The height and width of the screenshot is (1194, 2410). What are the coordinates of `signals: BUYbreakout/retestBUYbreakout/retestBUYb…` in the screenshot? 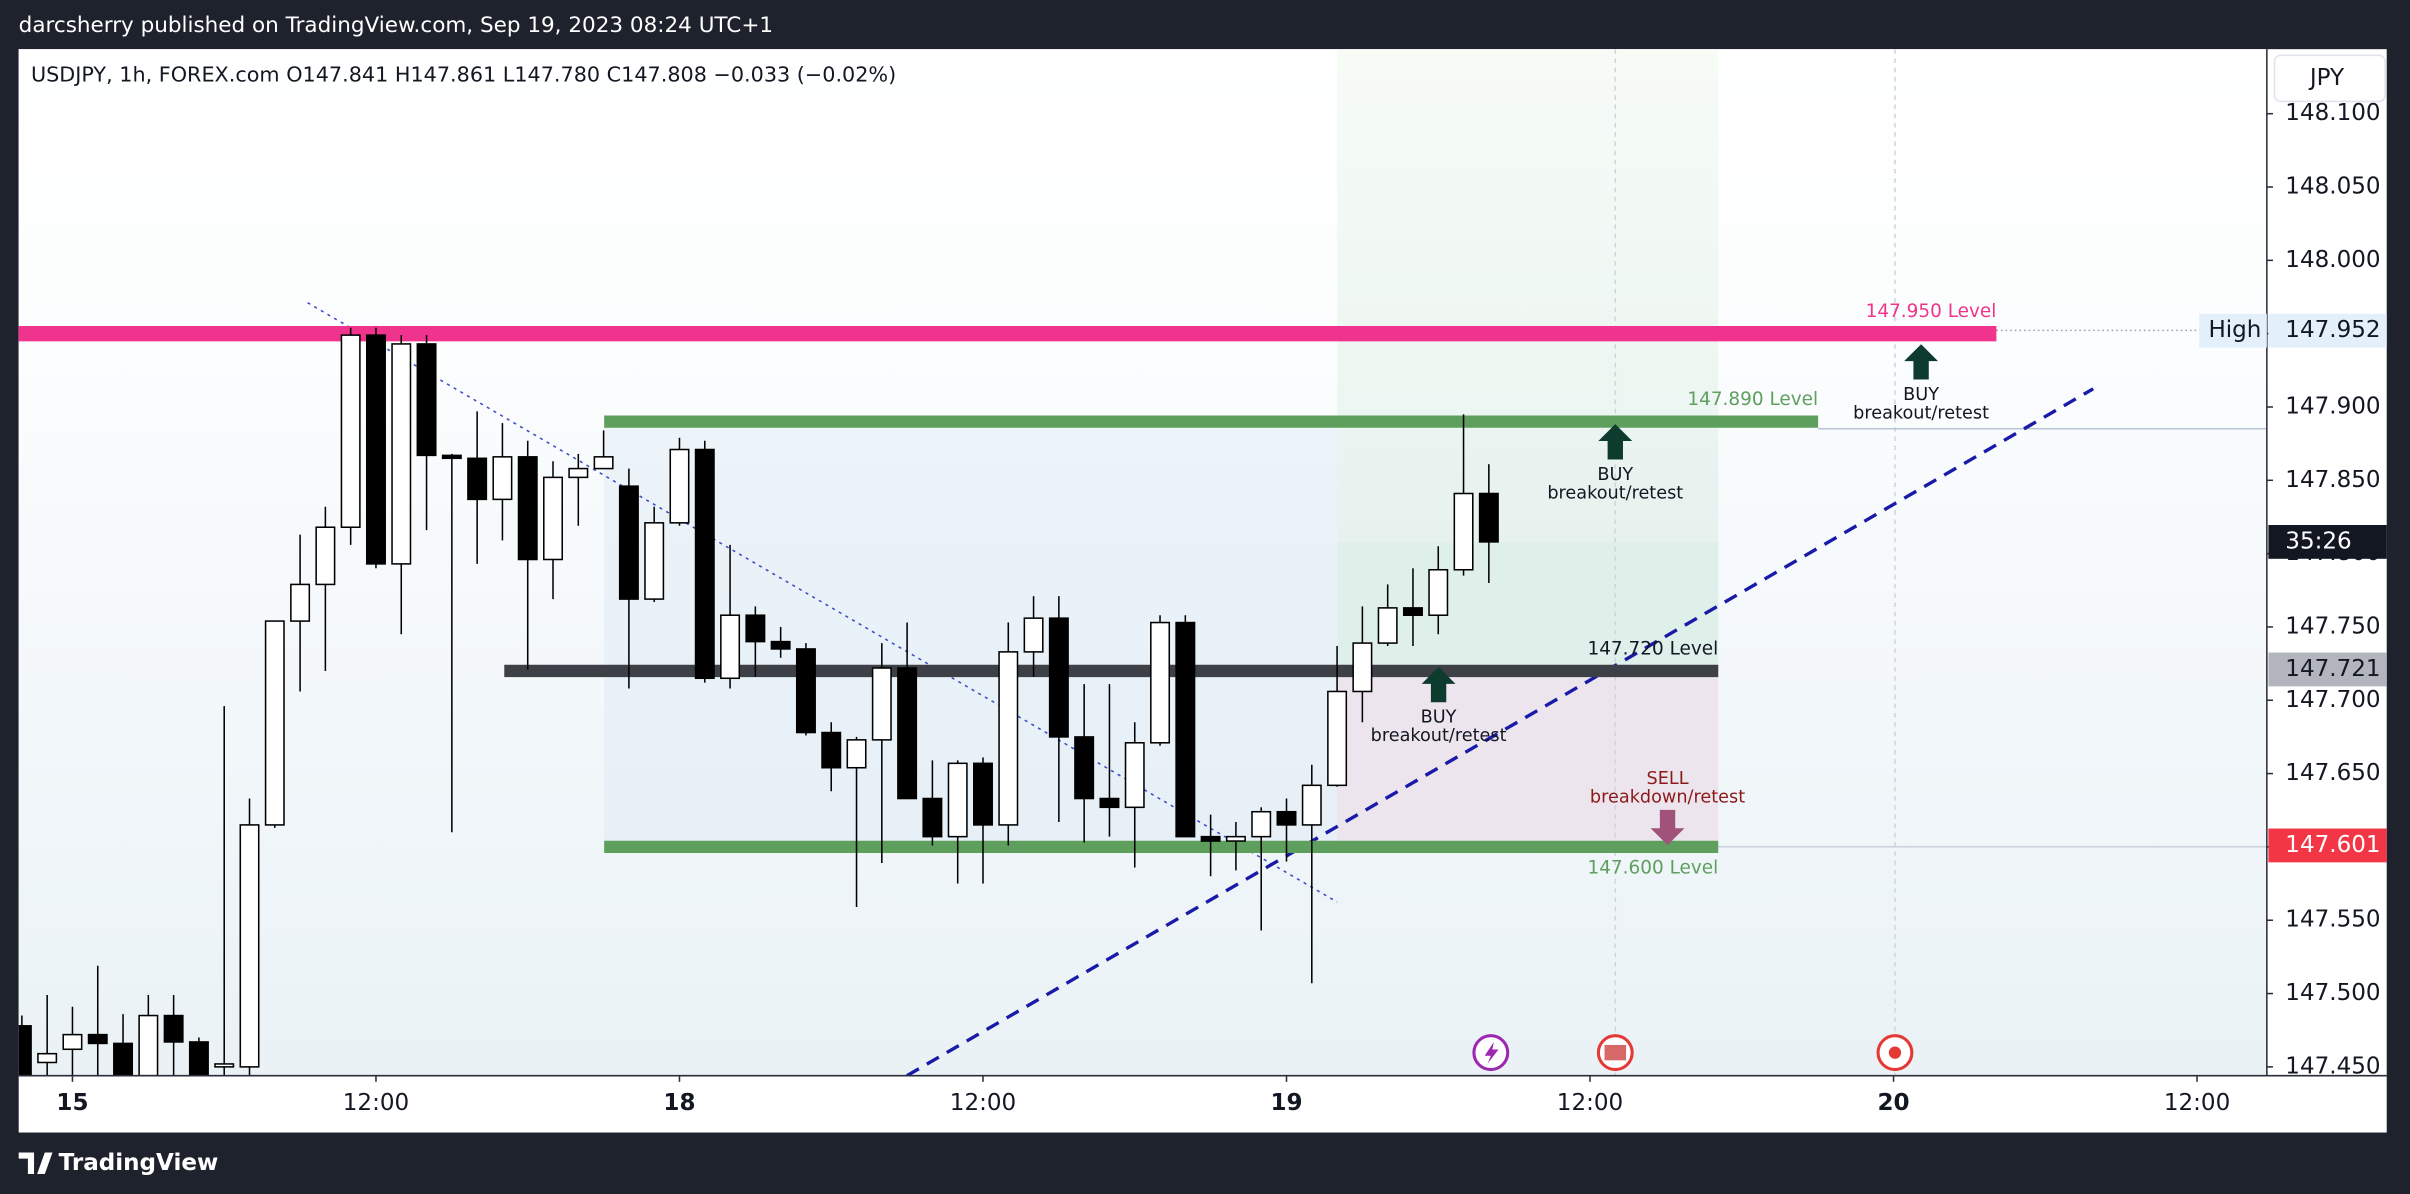 It's located at (1680, 595).